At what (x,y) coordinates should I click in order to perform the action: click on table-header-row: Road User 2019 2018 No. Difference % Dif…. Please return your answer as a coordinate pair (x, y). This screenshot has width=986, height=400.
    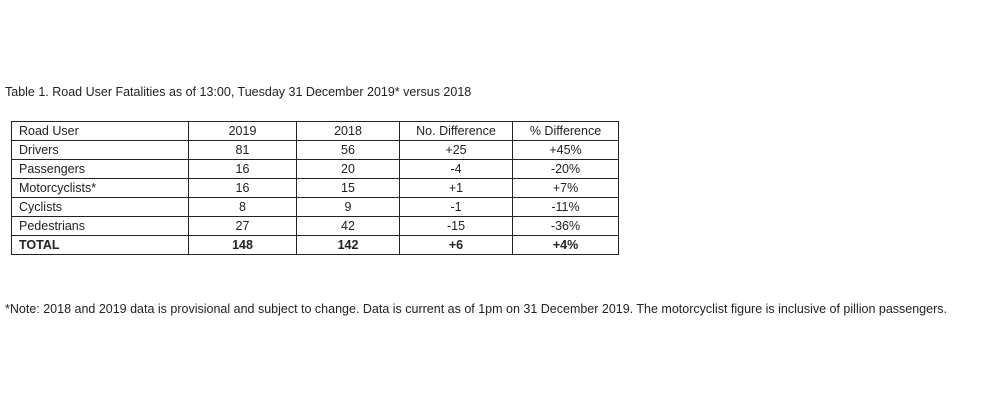
    Looking at the image, I should click on (315, 131).